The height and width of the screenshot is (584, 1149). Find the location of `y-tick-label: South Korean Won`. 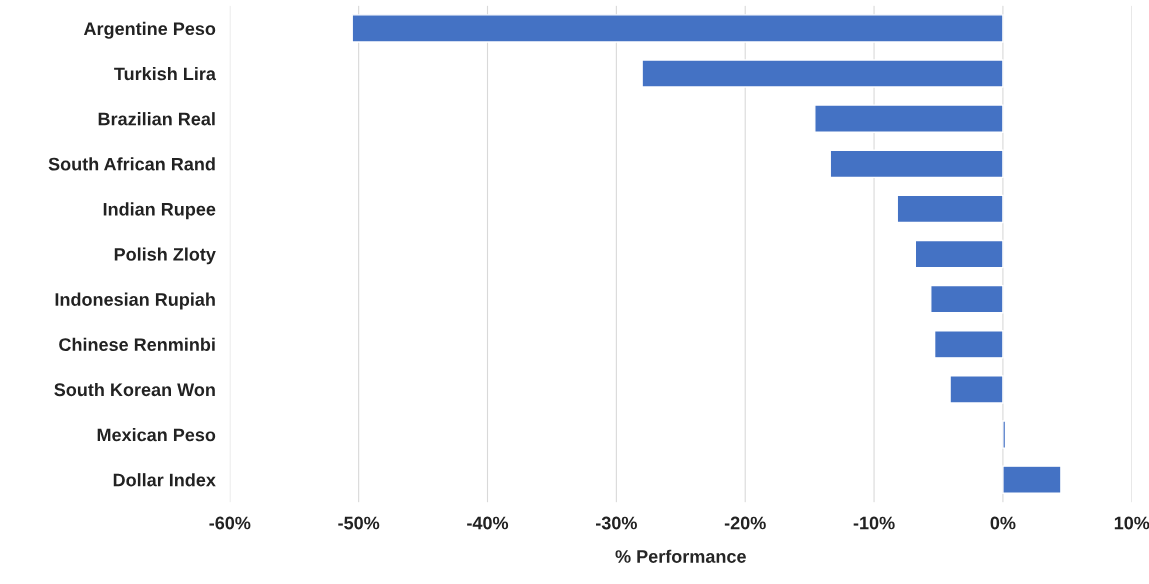

y-tick-label: South Korean Won is located at coordinates (134, 389).